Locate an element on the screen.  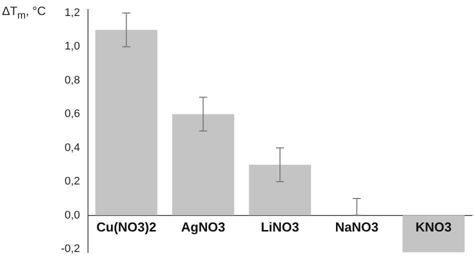
x-tick-label: Cu(NO3)2 is located at coordinates (126, 226).